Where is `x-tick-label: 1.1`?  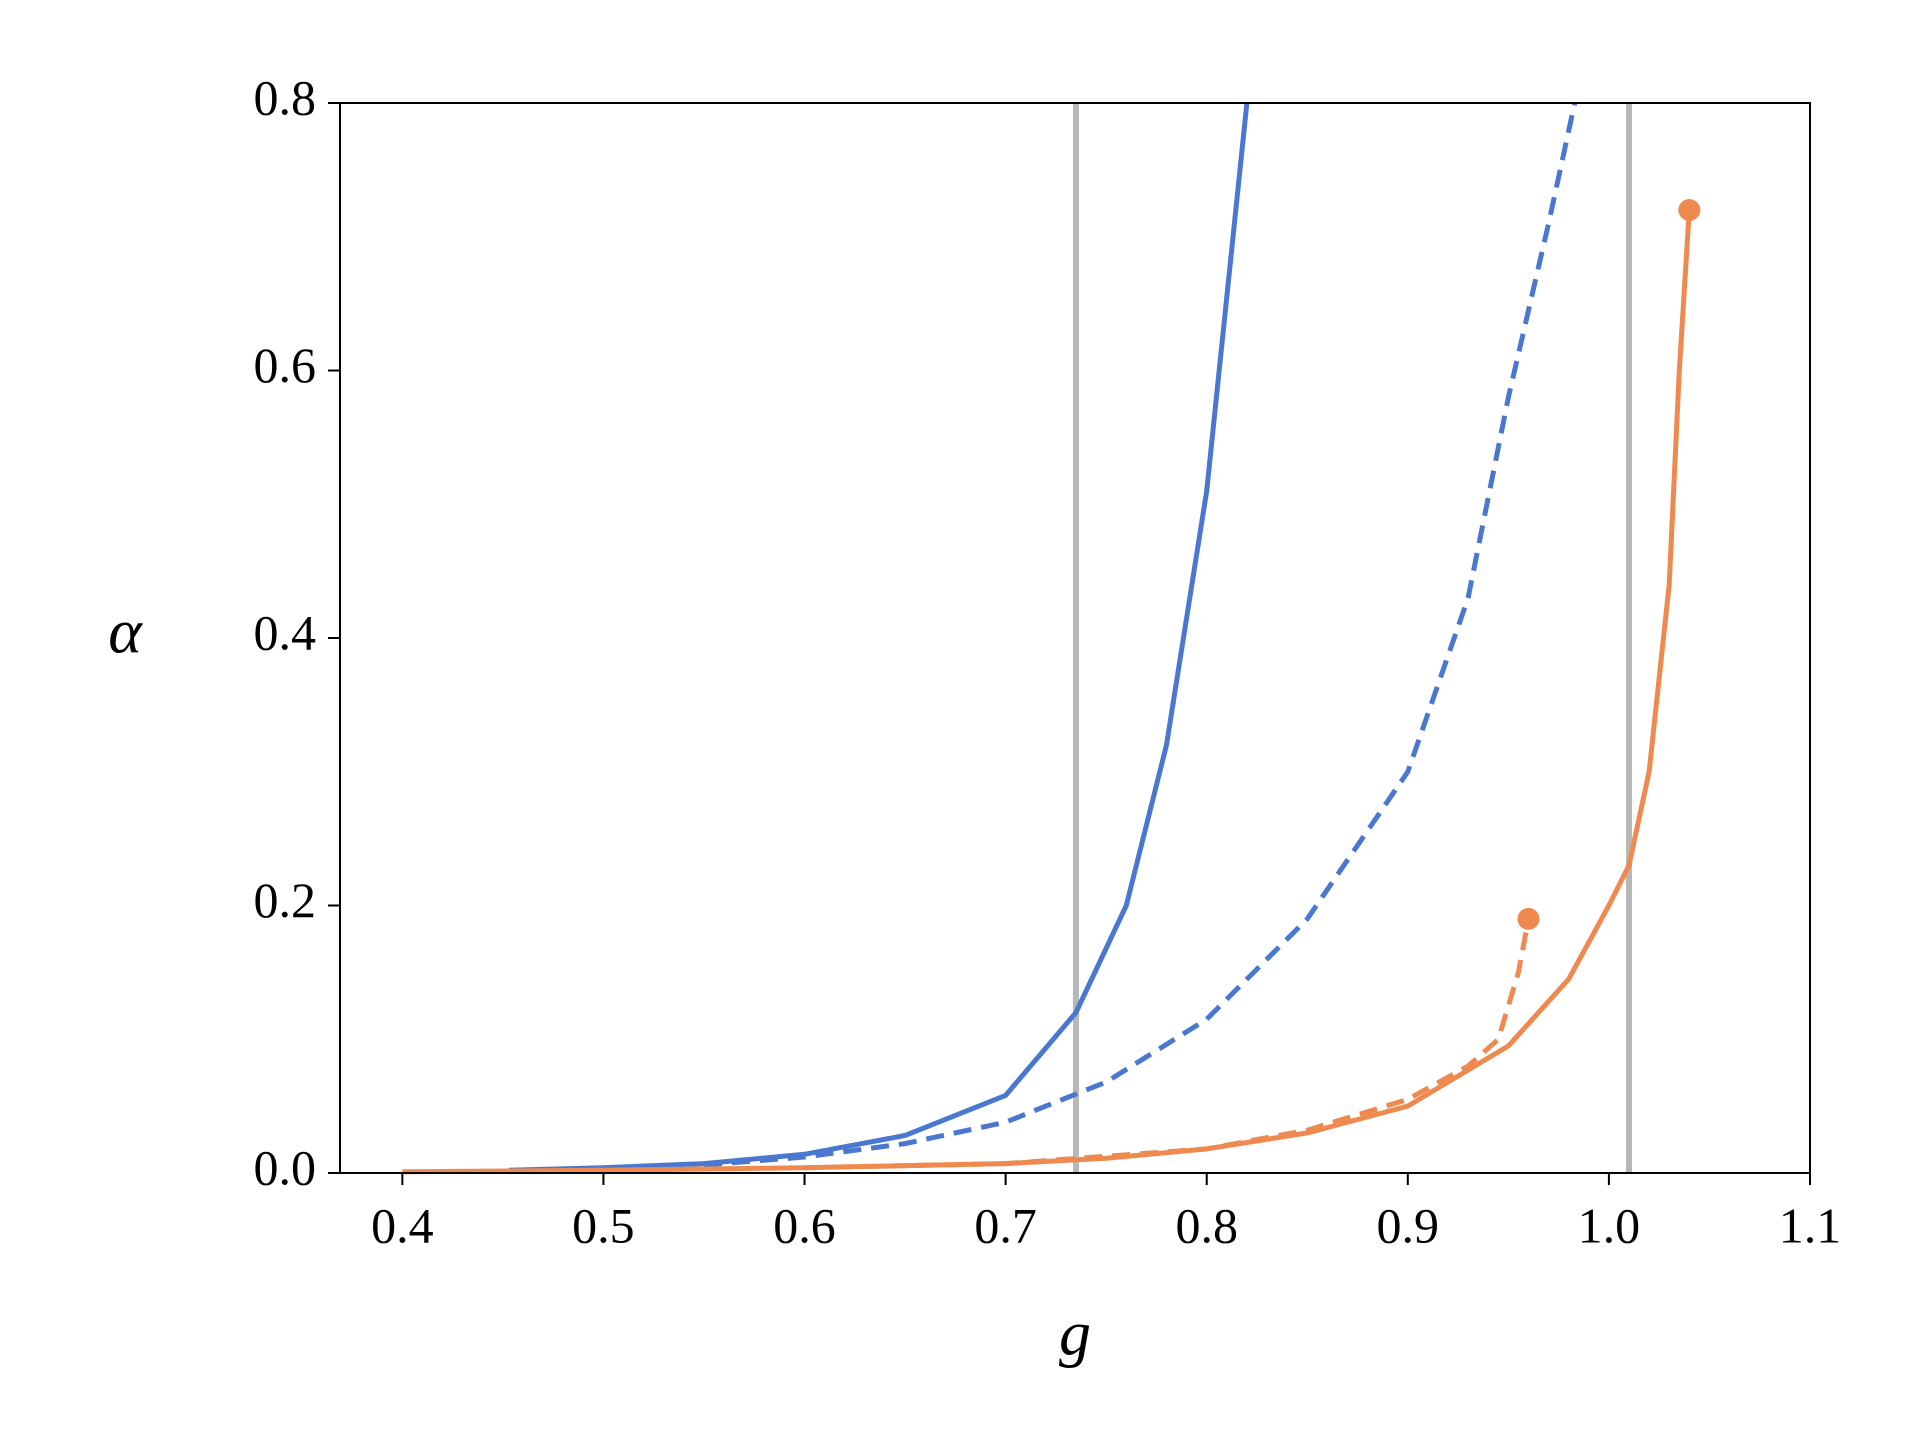 x-tick-label: 1.1 is located at coordinates (1810, 1225).